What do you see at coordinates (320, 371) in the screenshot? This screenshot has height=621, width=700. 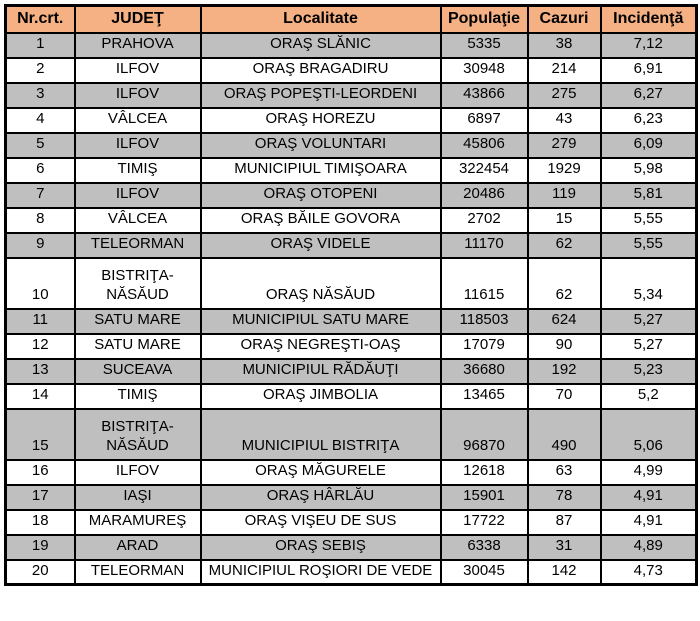 I see `cell-localitate: MUNICIPIUL RĂDĂUŢI` at bounding box center [320, 371].